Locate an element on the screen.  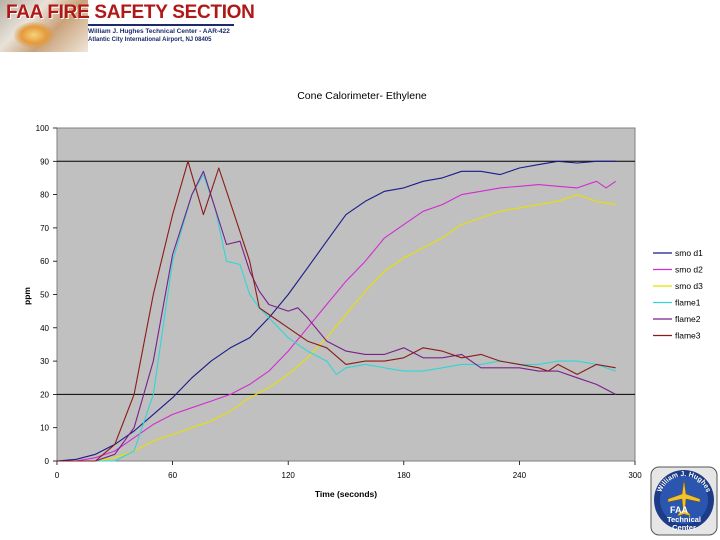
header-divider is located at coordinates (161, 25).